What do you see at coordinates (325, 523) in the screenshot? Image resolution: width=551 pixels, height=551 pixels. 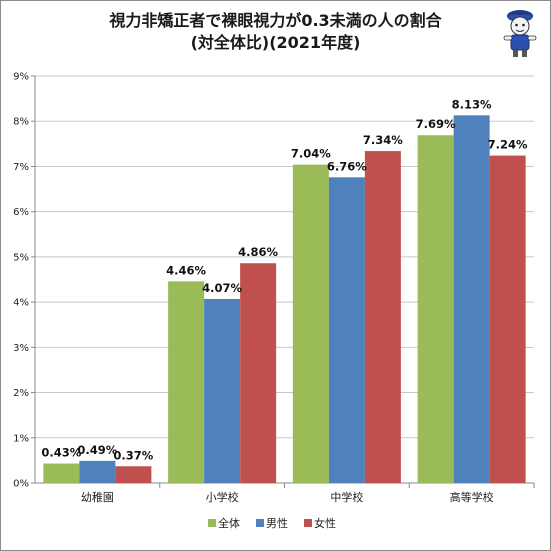 I see `legend-entry: 女性` at bounding box center [325, 523].